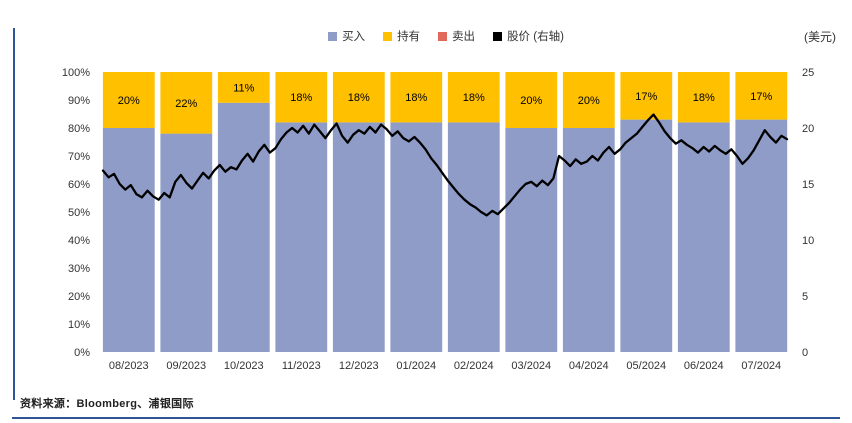  What do you see at coordinates (129, 366) in the screenshot?
I see `x-axis-tick-label: 08/2023` at bounding box center [129, 366].